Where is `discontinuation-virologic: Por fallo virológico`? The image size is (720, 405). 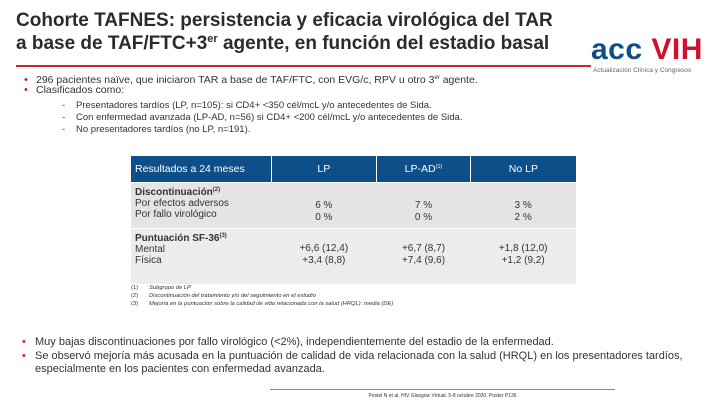
discontinuation-virologic: Por fallo virológico is located at coordinates (176, 214).